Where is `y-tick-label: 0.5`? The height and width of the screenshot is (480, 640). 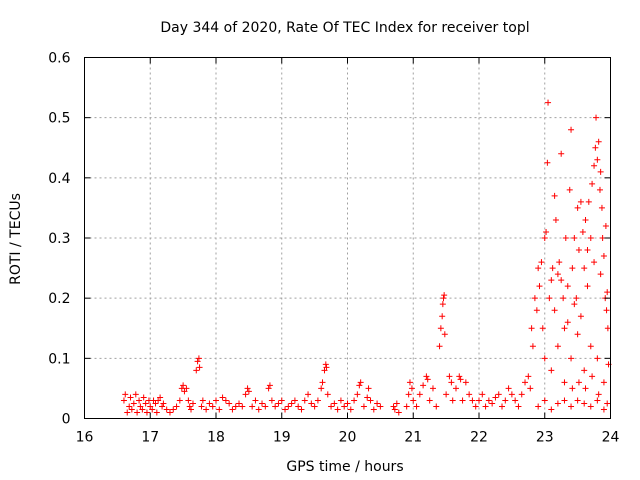 y-tick-label: 0.5 is located at coordinates (59, 119).